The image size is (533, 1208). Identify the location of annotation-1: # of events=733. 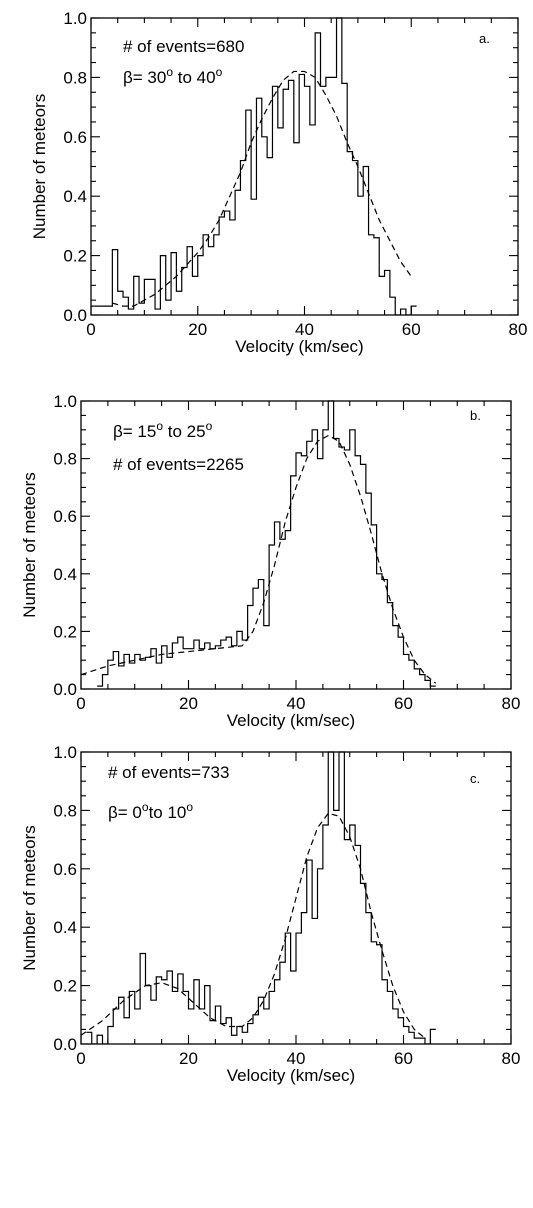
(168, 772).